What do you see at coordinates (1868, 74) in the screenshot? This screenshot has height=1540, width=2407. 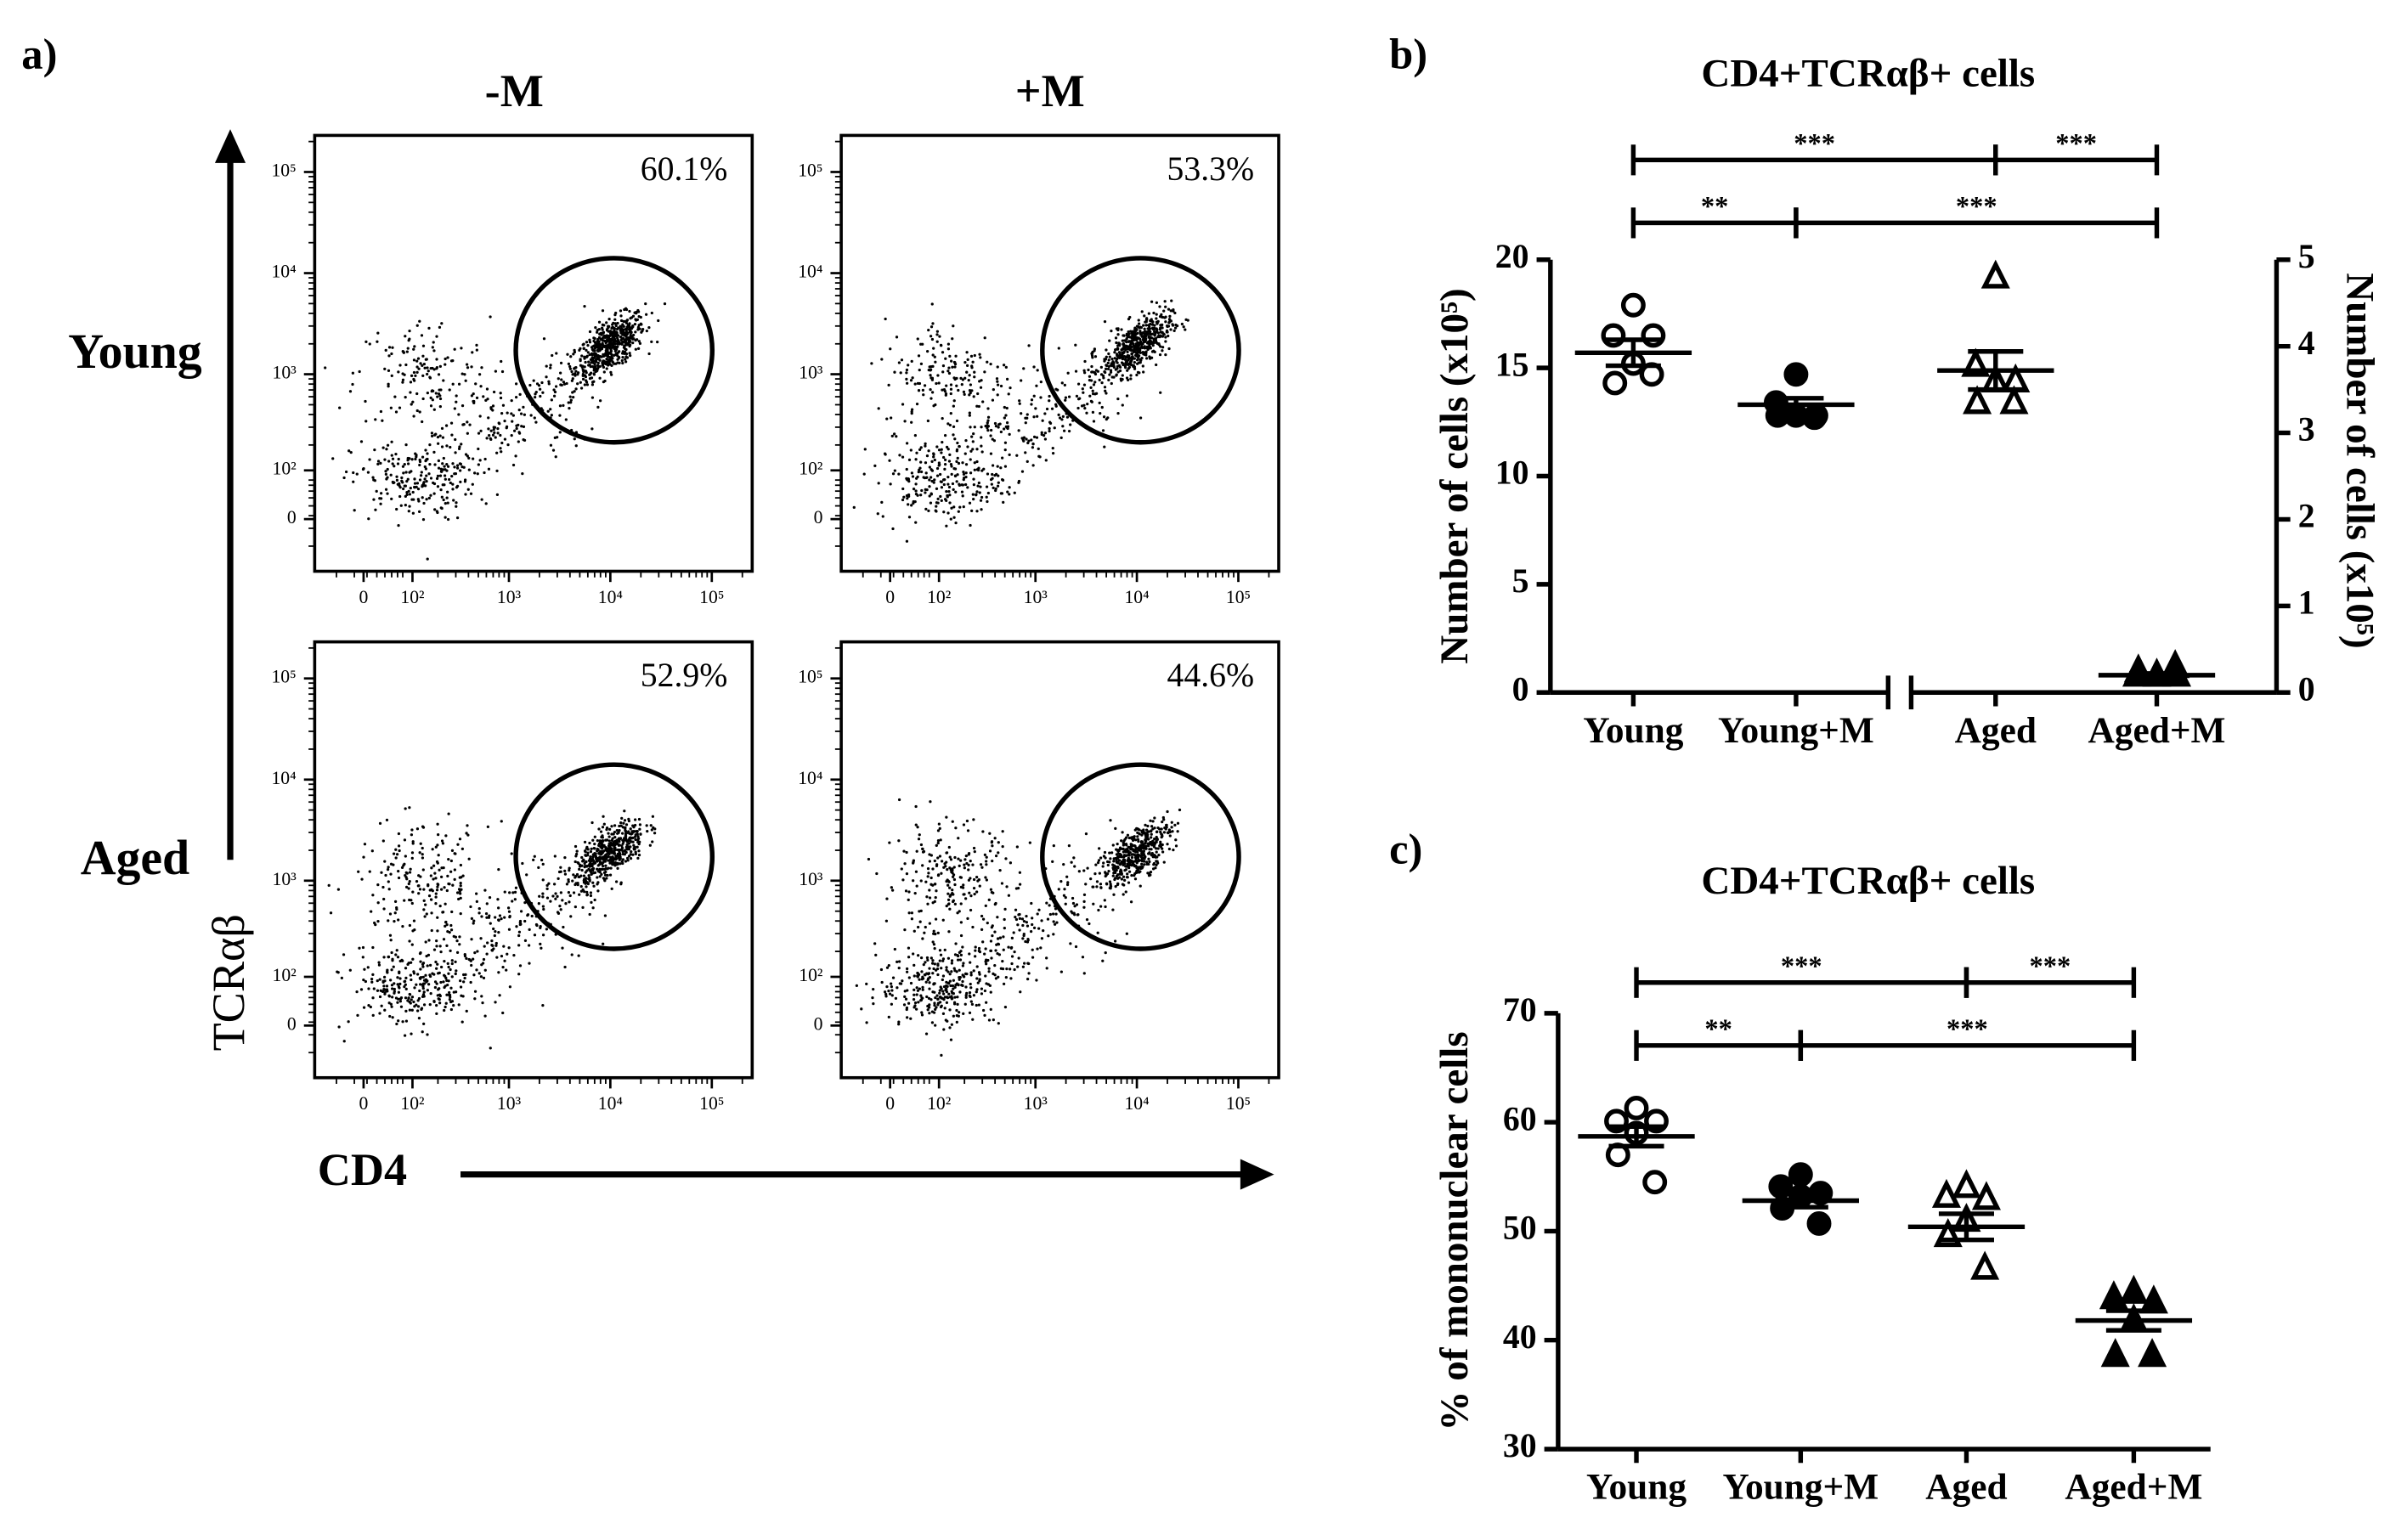 I see `chart-title: CD4+TCRαβ+ cells` at bounding box center [1868, 74].